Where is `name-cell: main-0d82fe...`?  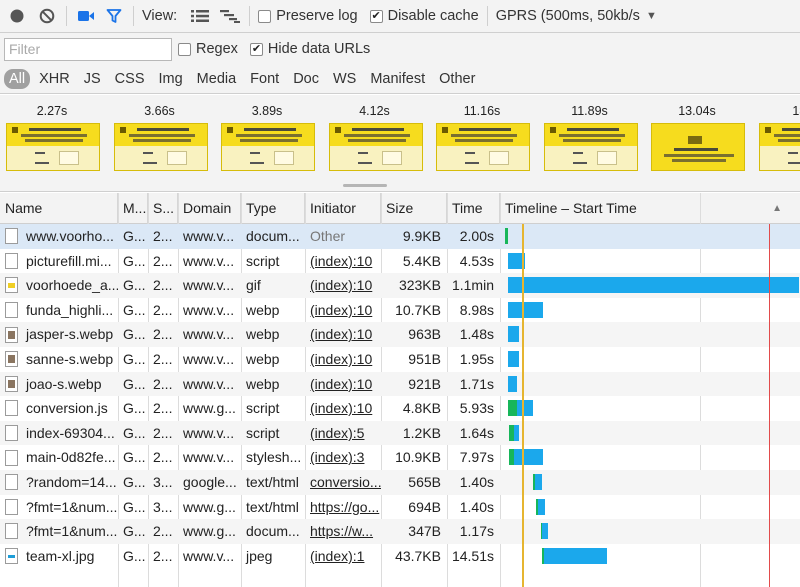
name-cell: main-0d82fe... is located at coordinates (59, 457).